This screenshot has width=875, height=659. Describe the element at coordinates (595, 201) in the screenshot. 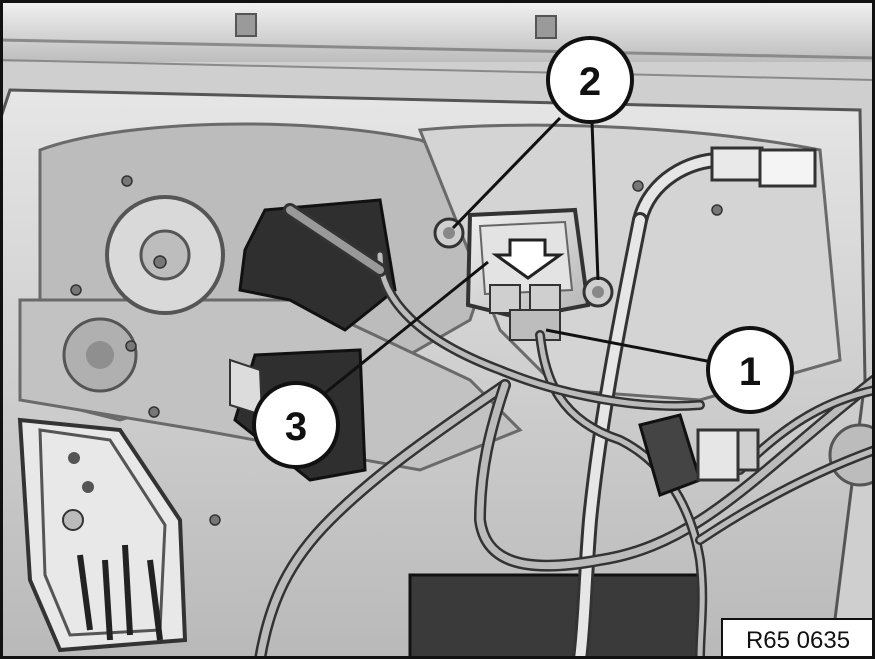

I see `leader-line-2b` at that location.